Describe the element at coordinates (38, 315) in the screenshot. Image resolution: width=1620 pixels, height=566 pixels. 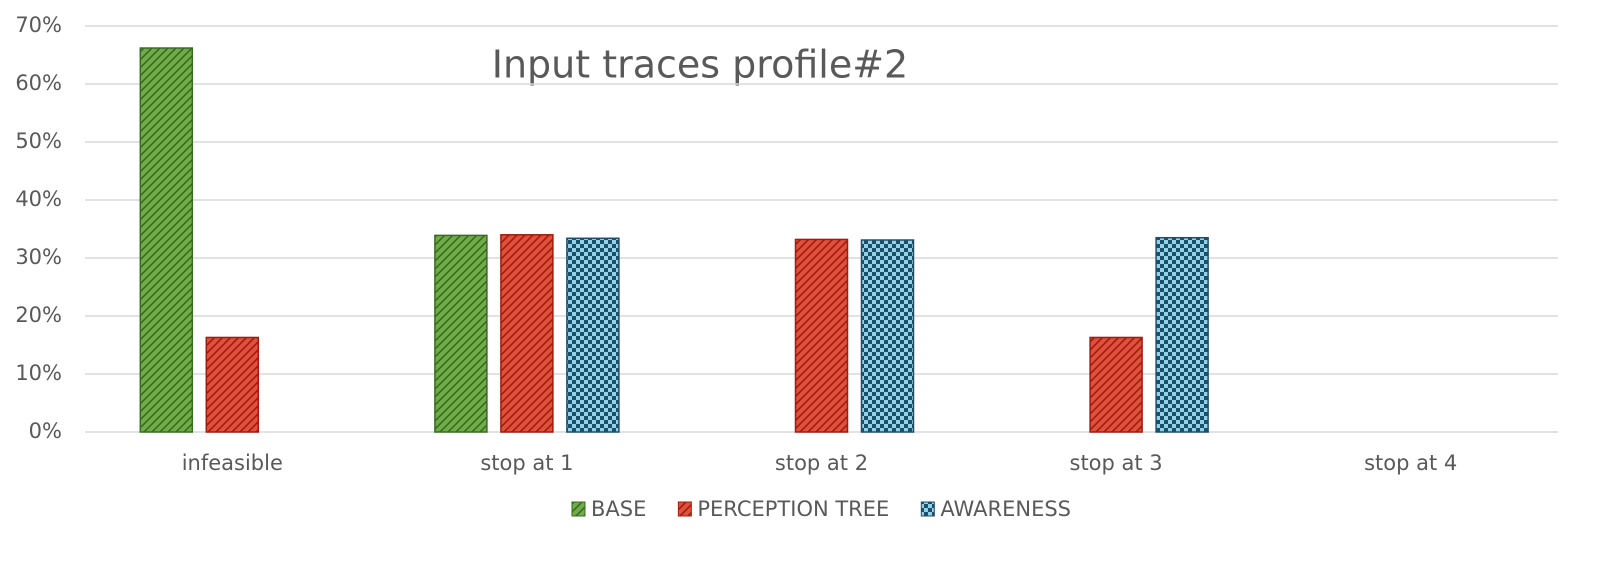
I see `y-tick-label: 20%` at that location.